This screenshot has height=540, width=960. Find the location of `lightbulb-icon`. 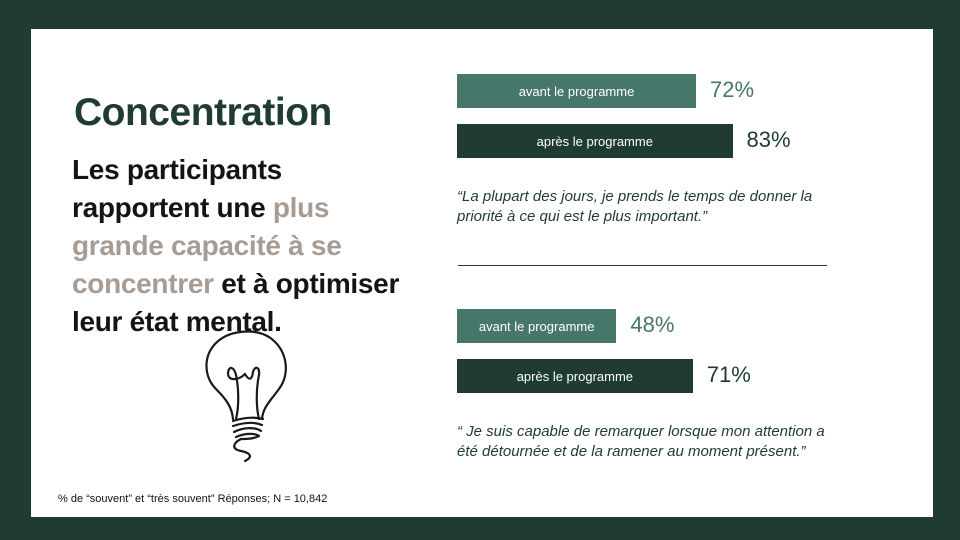

lightbulb-icon is located at coordinates (246, 396).